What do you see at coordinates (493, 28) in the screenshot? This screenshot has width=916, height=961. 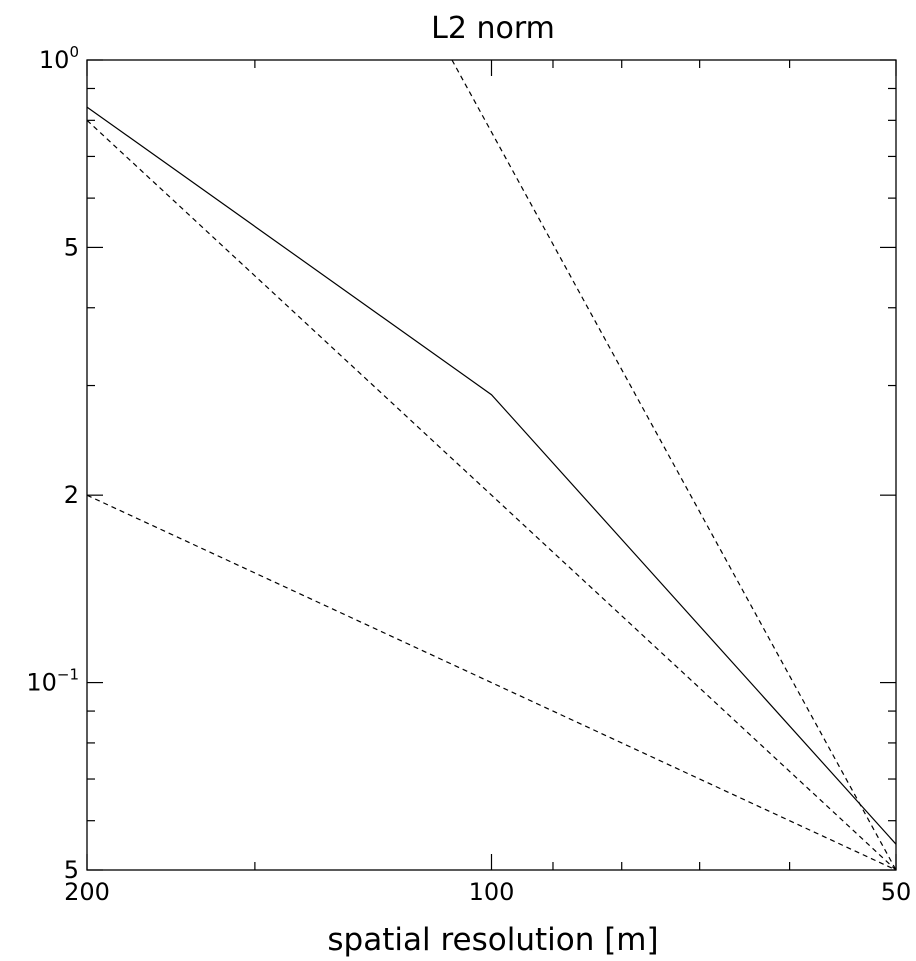 I see `chart-title: L2 norm` at bounding box center [493, 28].